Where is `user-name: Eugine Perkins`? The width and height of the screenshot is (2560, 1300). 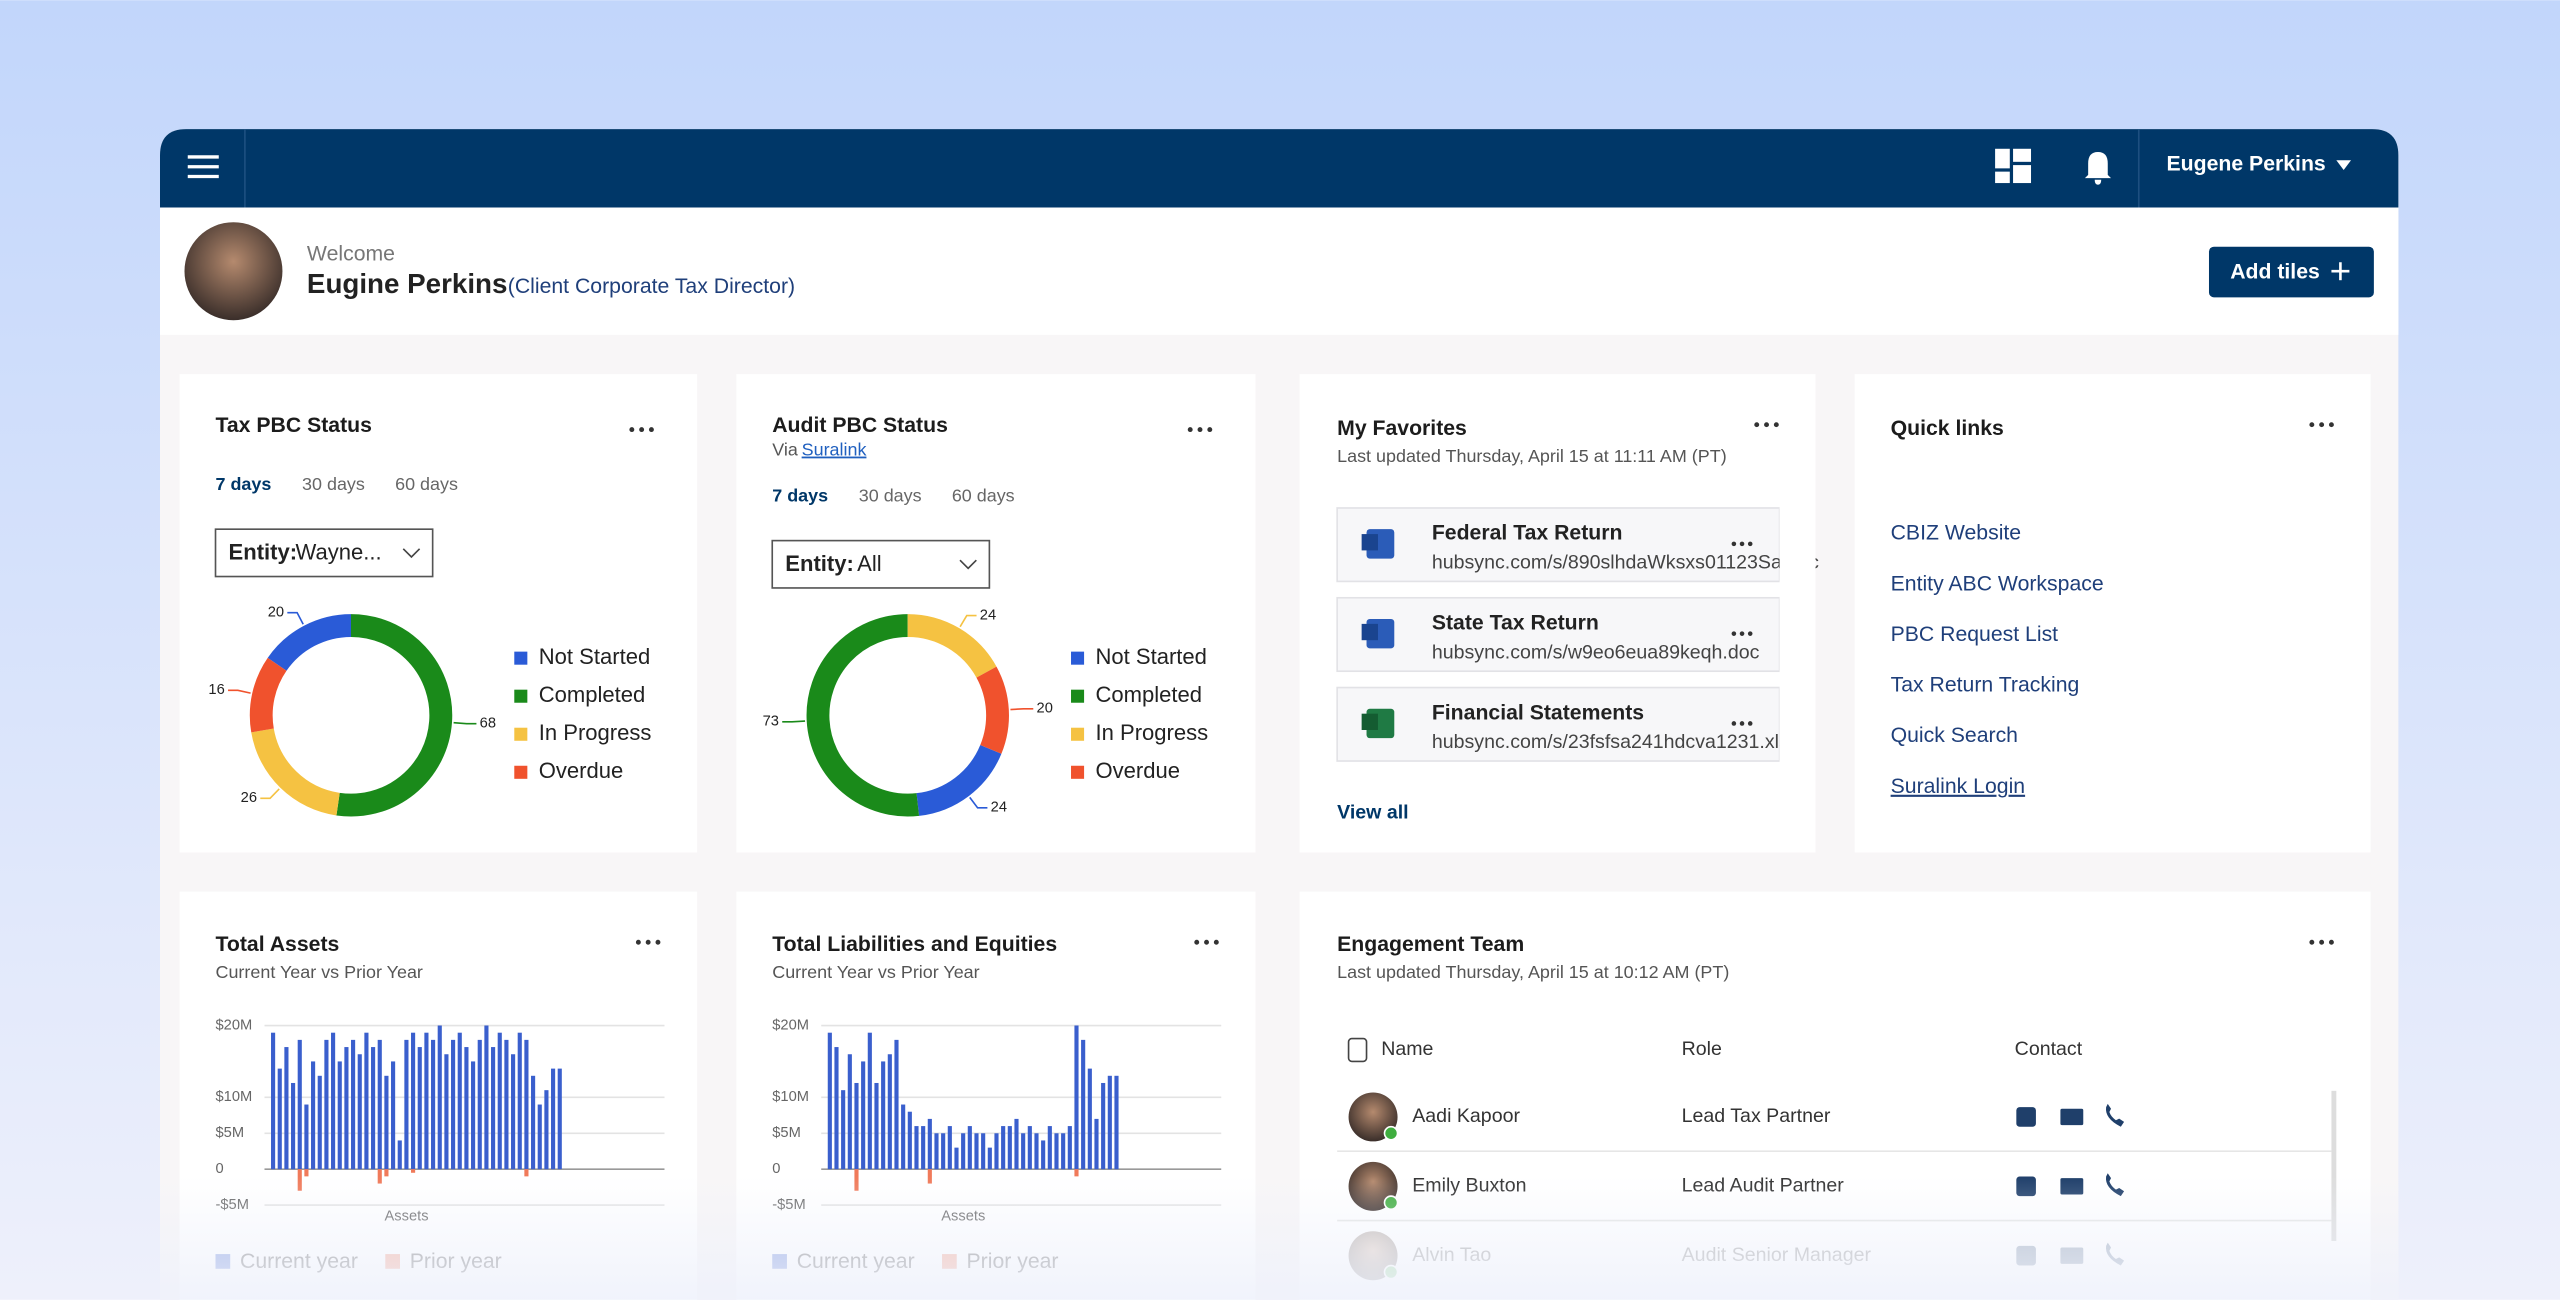
user-name: Eugine Perkins is located at coordinates (407, 283).